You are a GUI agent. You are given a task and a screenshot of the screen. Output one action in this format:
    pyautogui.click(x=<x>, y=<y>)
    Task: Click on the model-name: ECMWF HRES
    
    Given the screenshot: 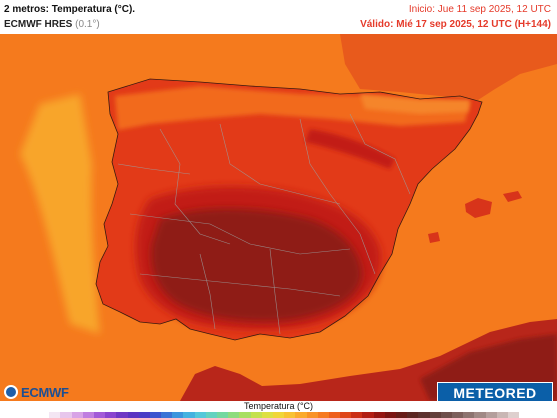 What is the action you would take?
    pyautogui.click(x=38, y=24)
    